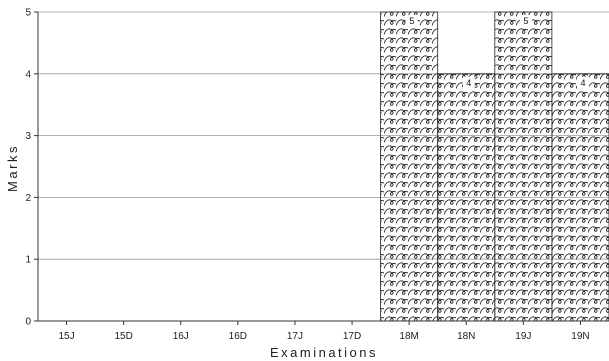  I want to click on data-label-18M: 5, so click(411, 21).